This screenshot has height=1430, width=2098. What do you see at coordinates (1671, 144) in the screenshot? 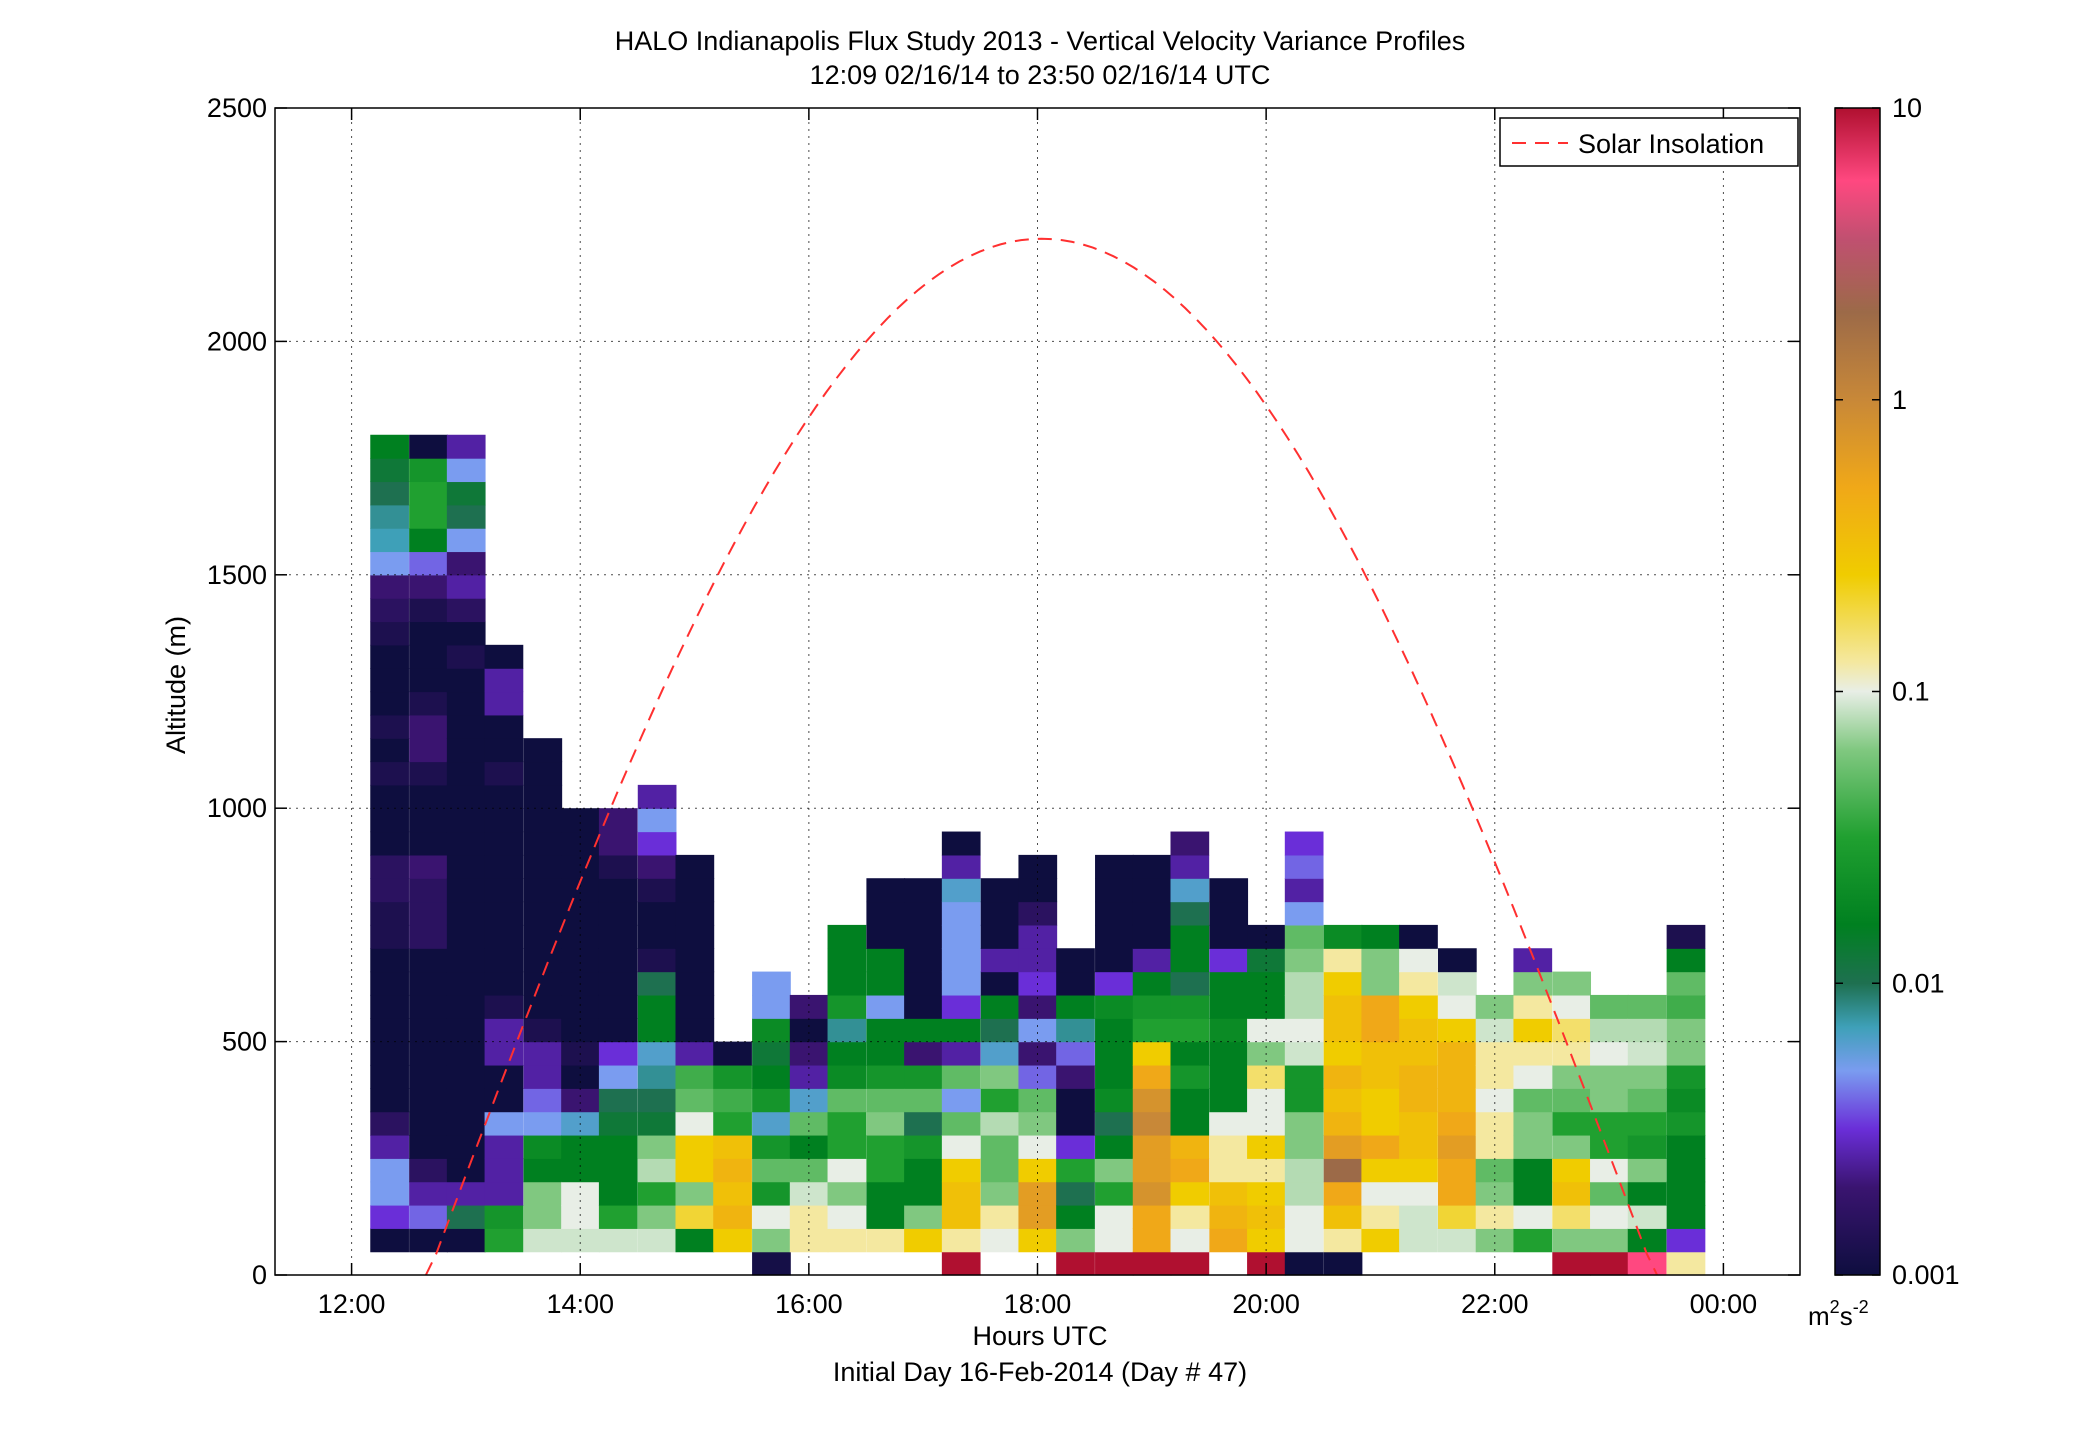
I see `legend-label-solar-insolation: Solar Insolation` at bounding box center [1671, 144].